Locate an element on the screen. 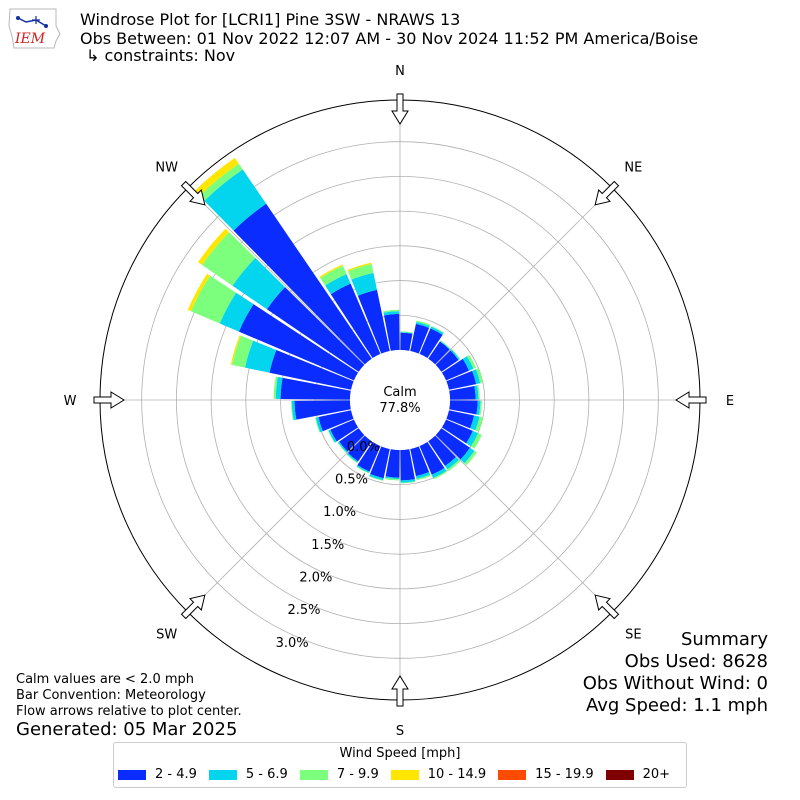 The width and height of the screenshot is (800, 800). legend-item: 5 - 6.9 is located at coordinates (248, 774).